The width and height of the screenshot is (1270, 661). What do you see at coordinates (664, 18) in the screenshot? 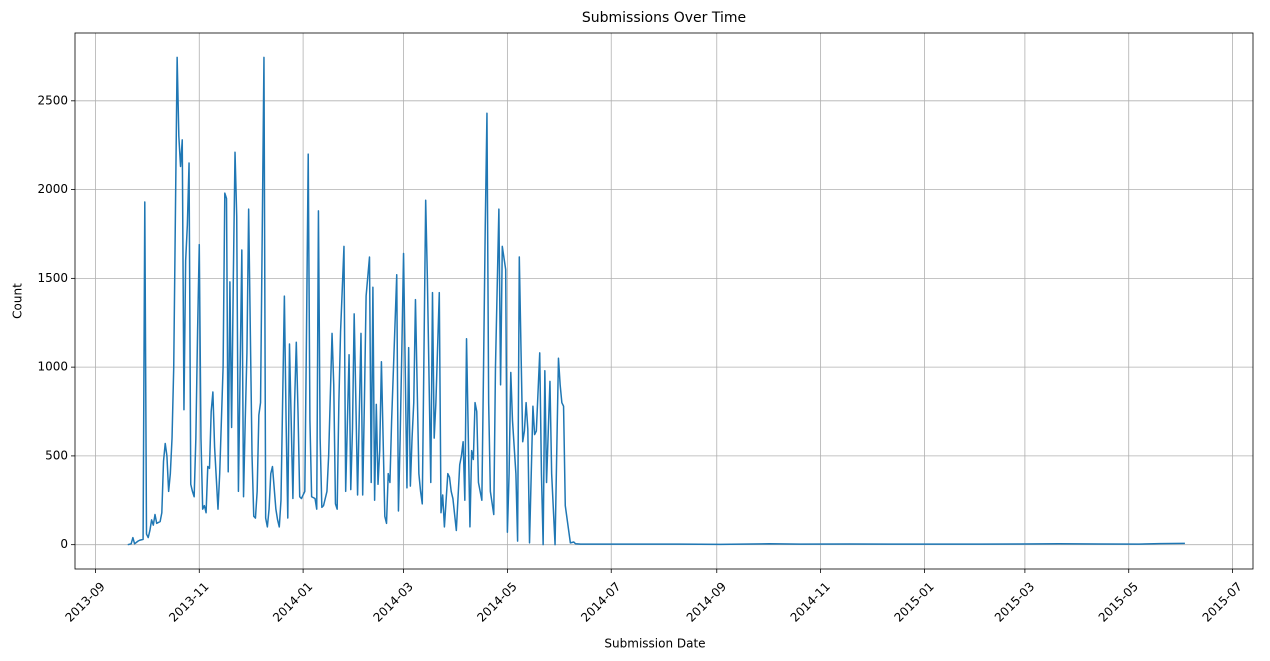
I see `chart-title: Submissions Over Time` at bounding box center [664, 18].